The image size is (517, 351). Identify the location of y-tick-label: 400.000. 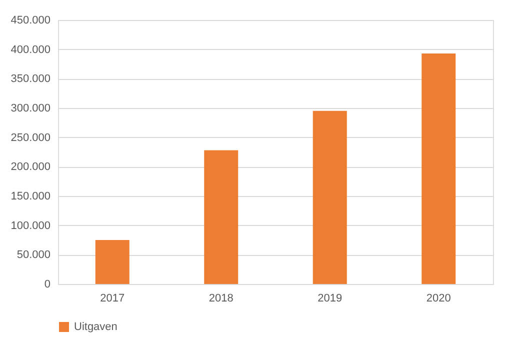
(30, 50).